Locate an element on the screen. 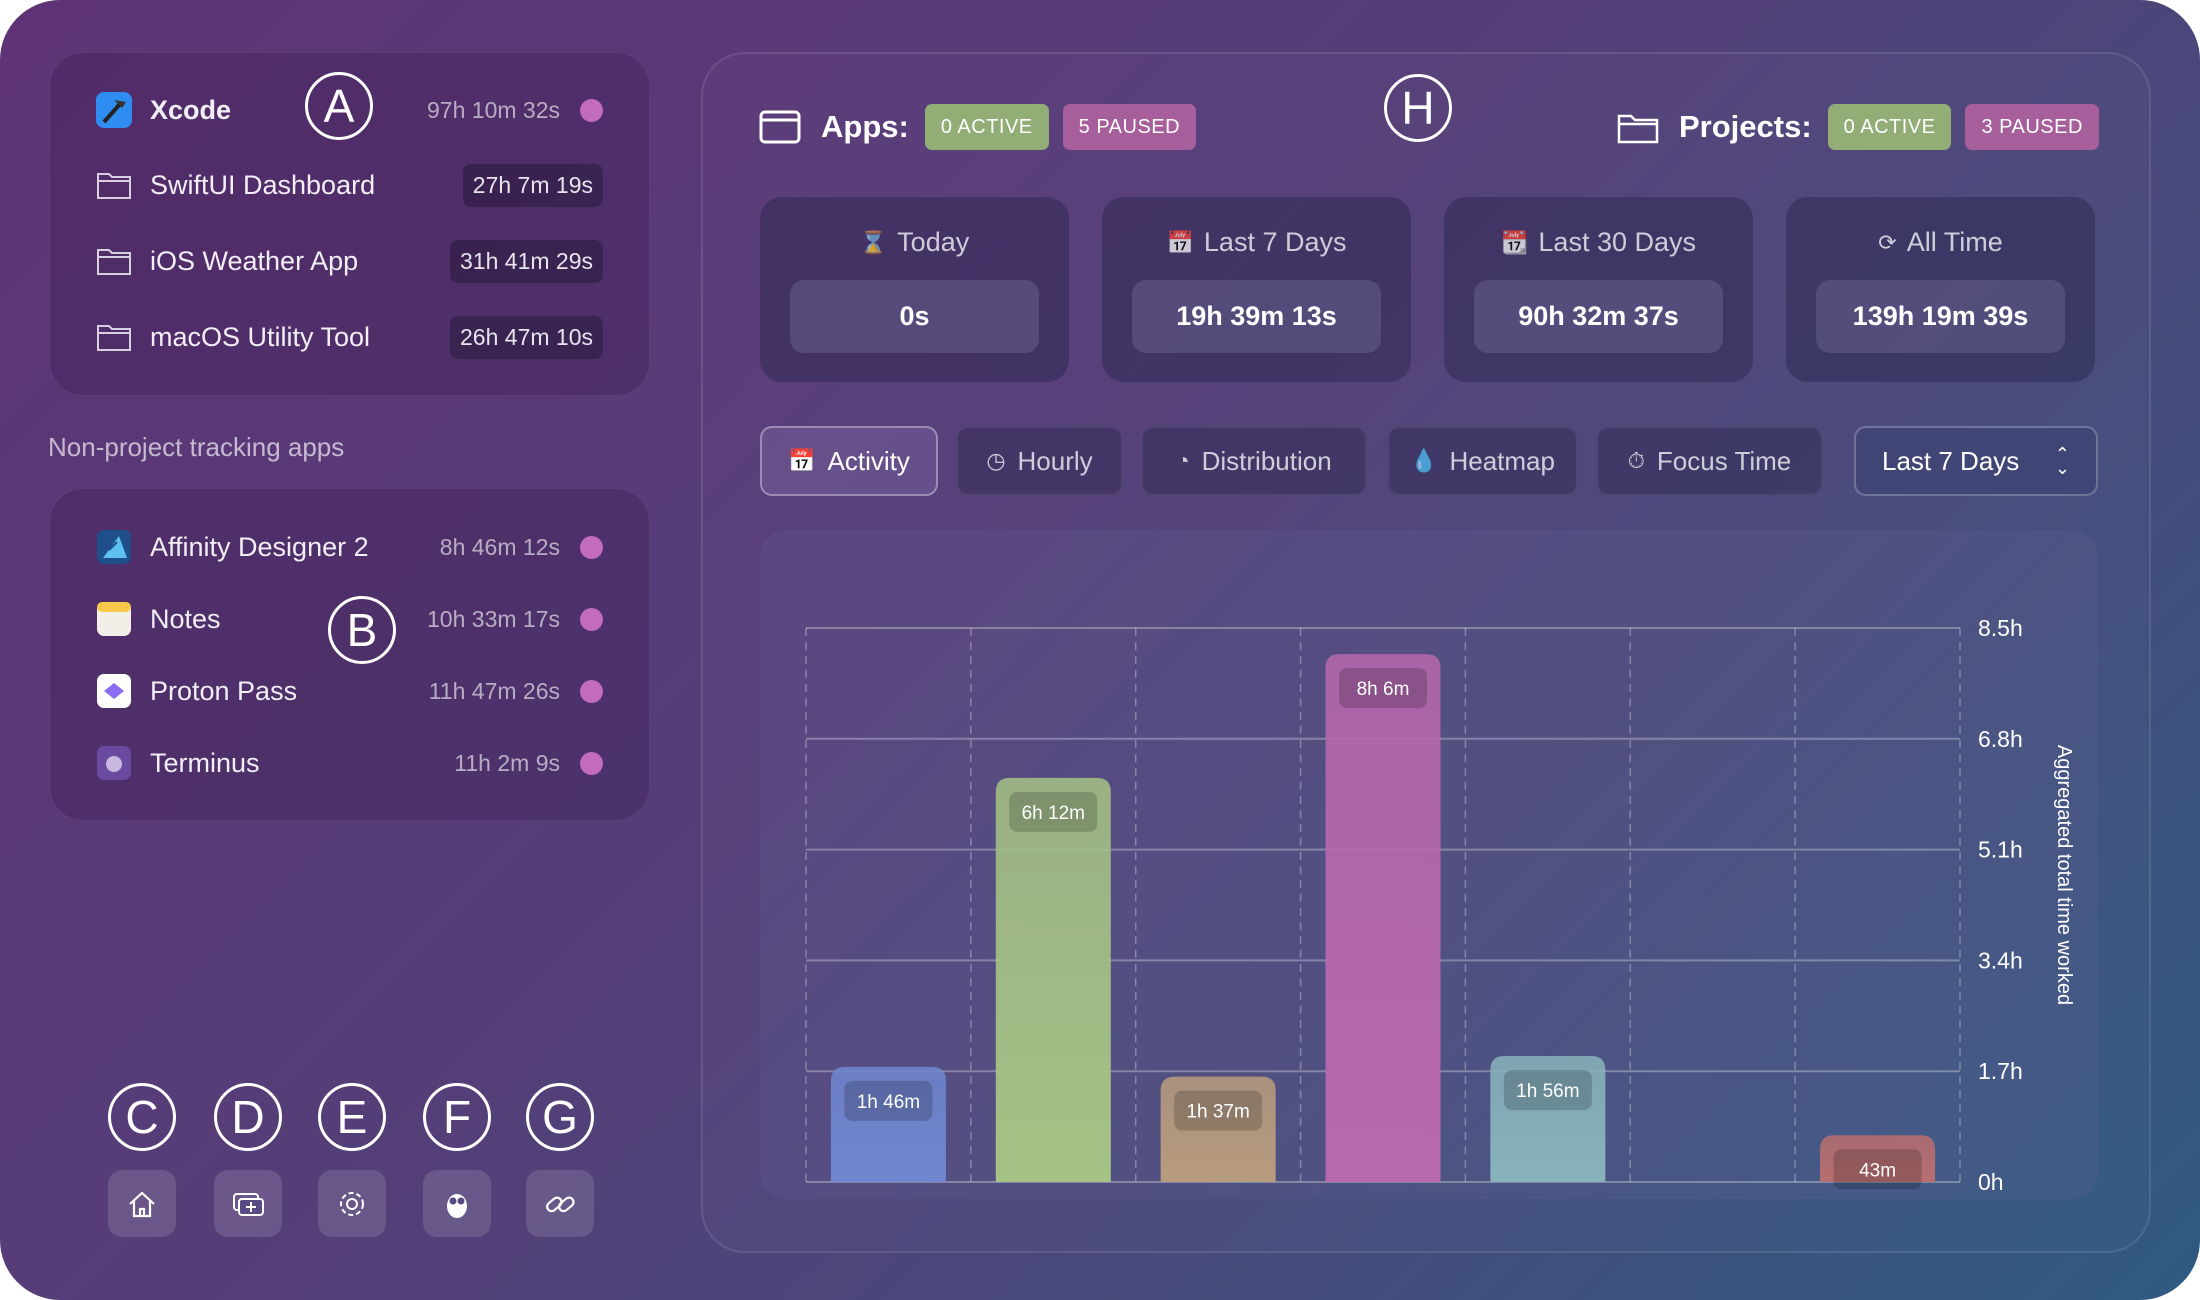 The width and height of the screenshot is (2200, 1300). app-name: Terminus is located at coordinates (205, 762).